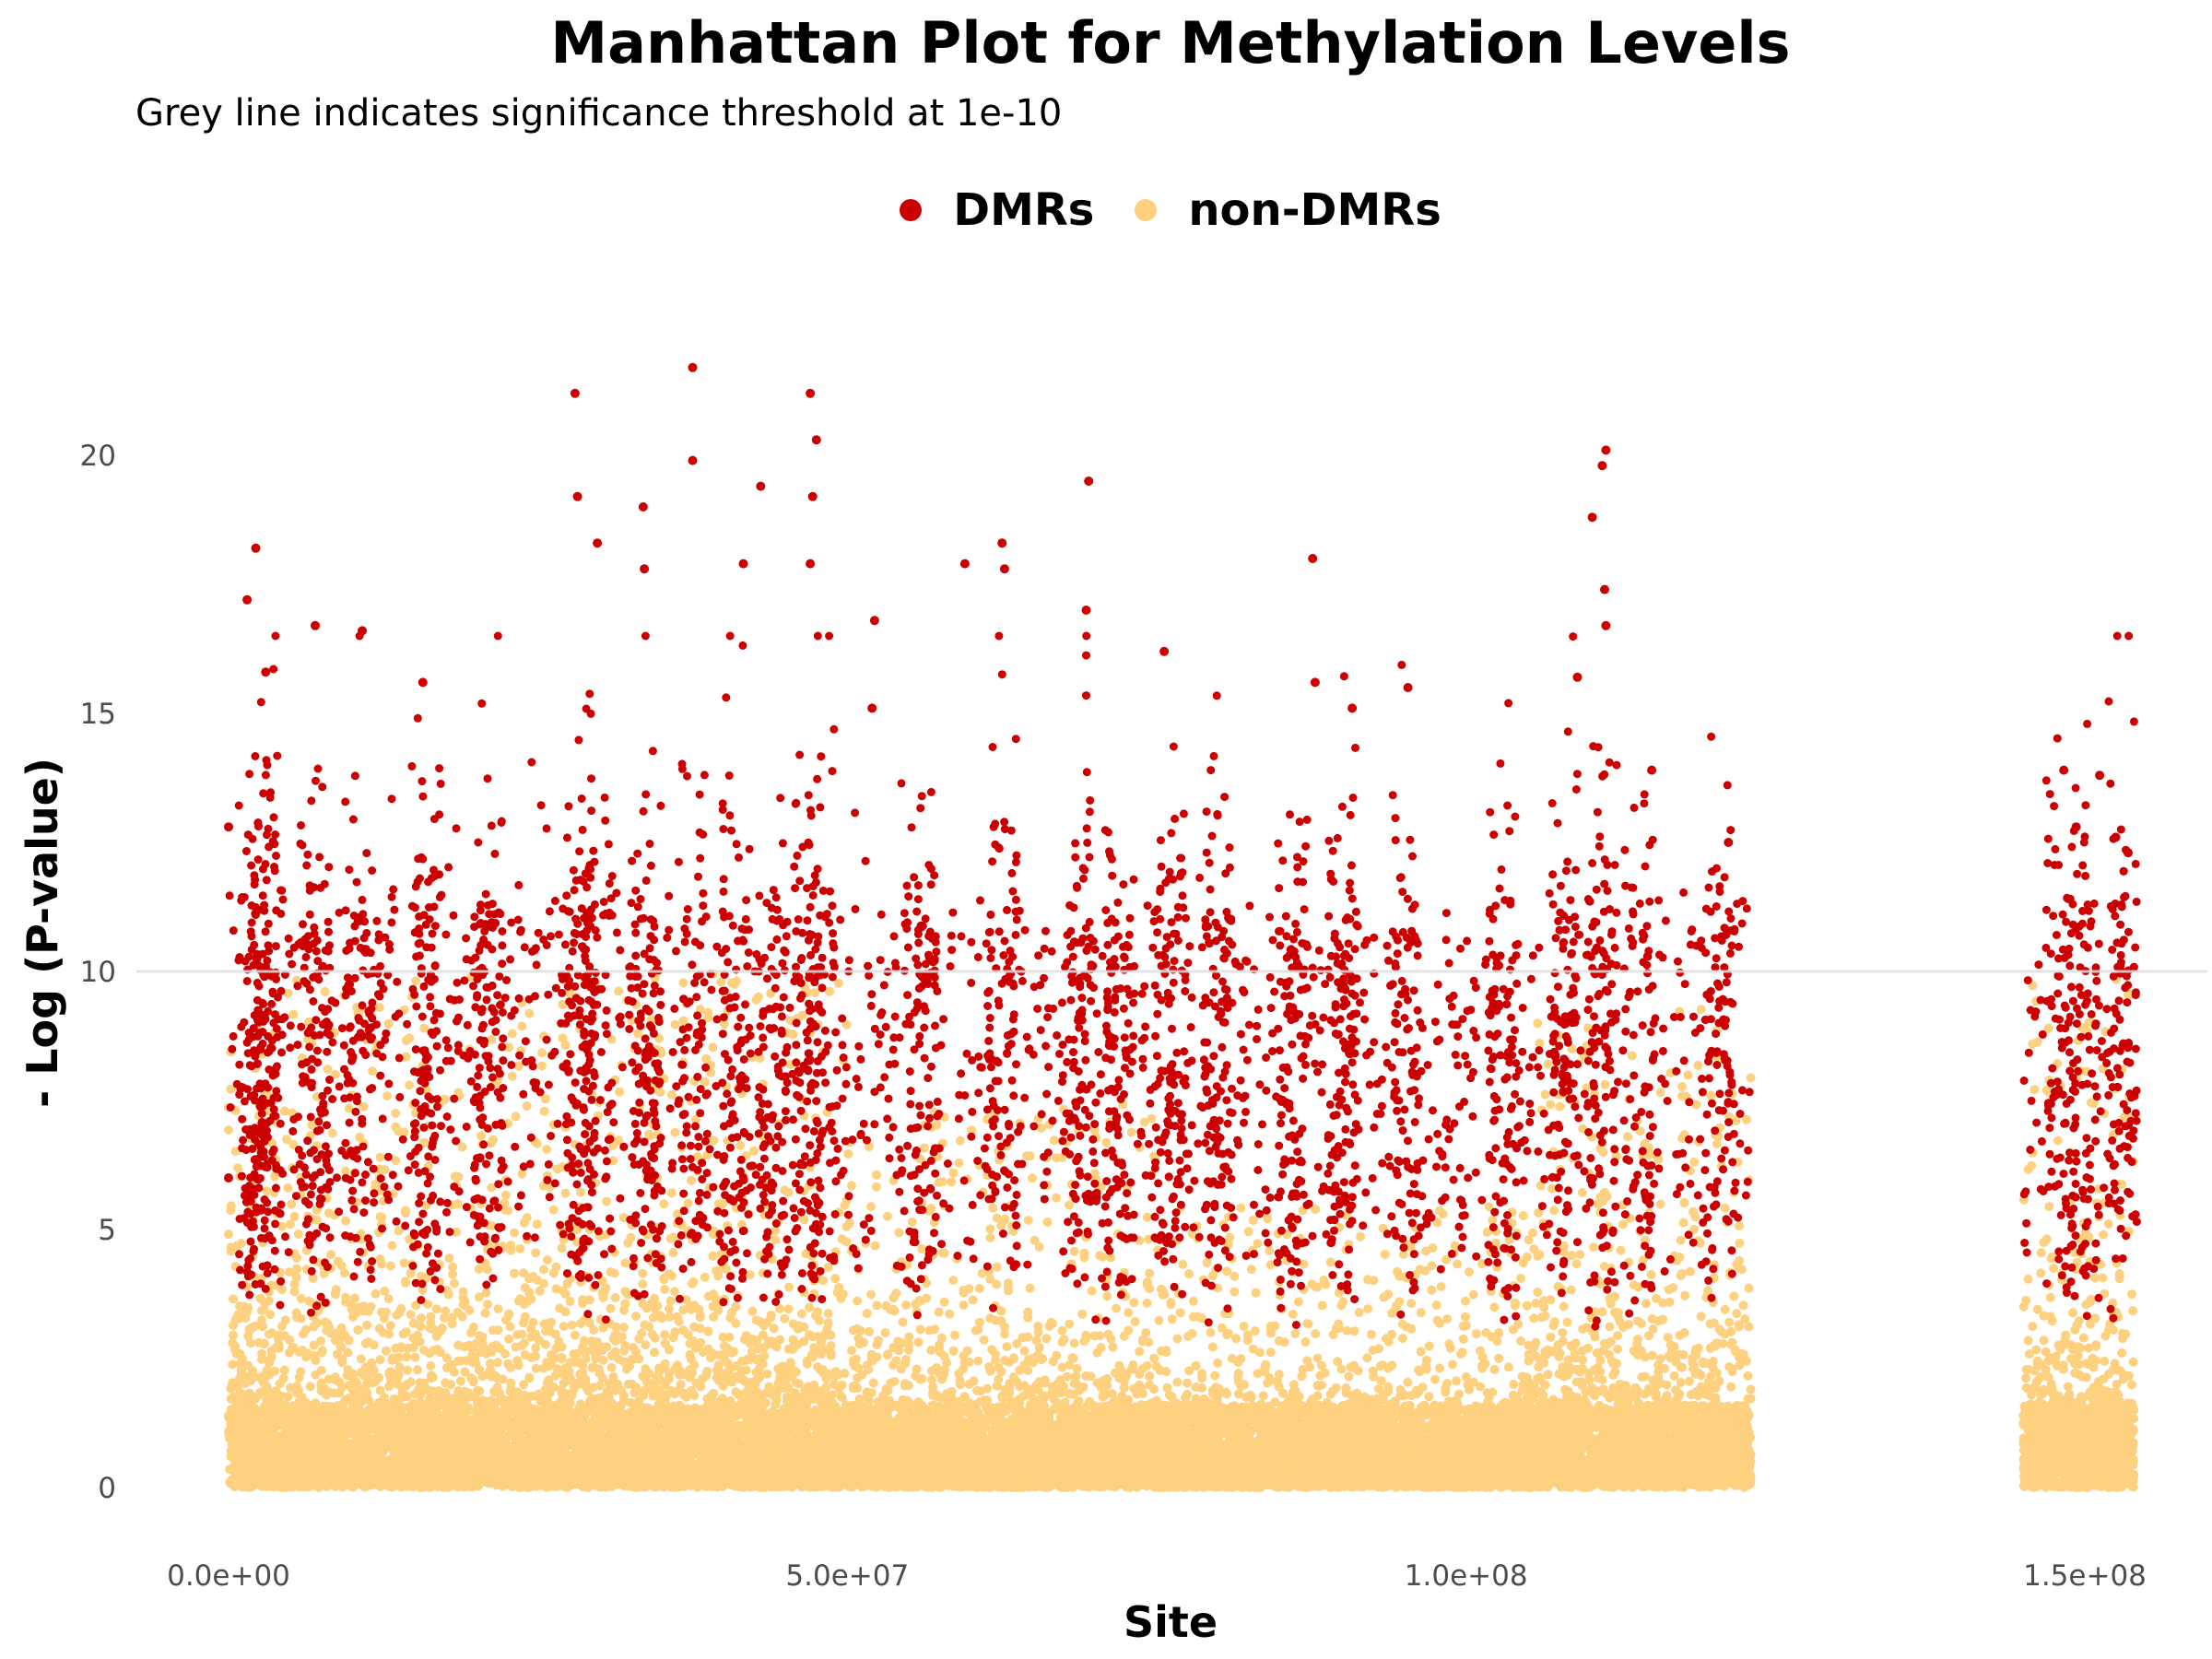  Describe the element at coordinates (997, 210) in the screenshot. I see `legend-item-dmrs: DMRs` at that location.